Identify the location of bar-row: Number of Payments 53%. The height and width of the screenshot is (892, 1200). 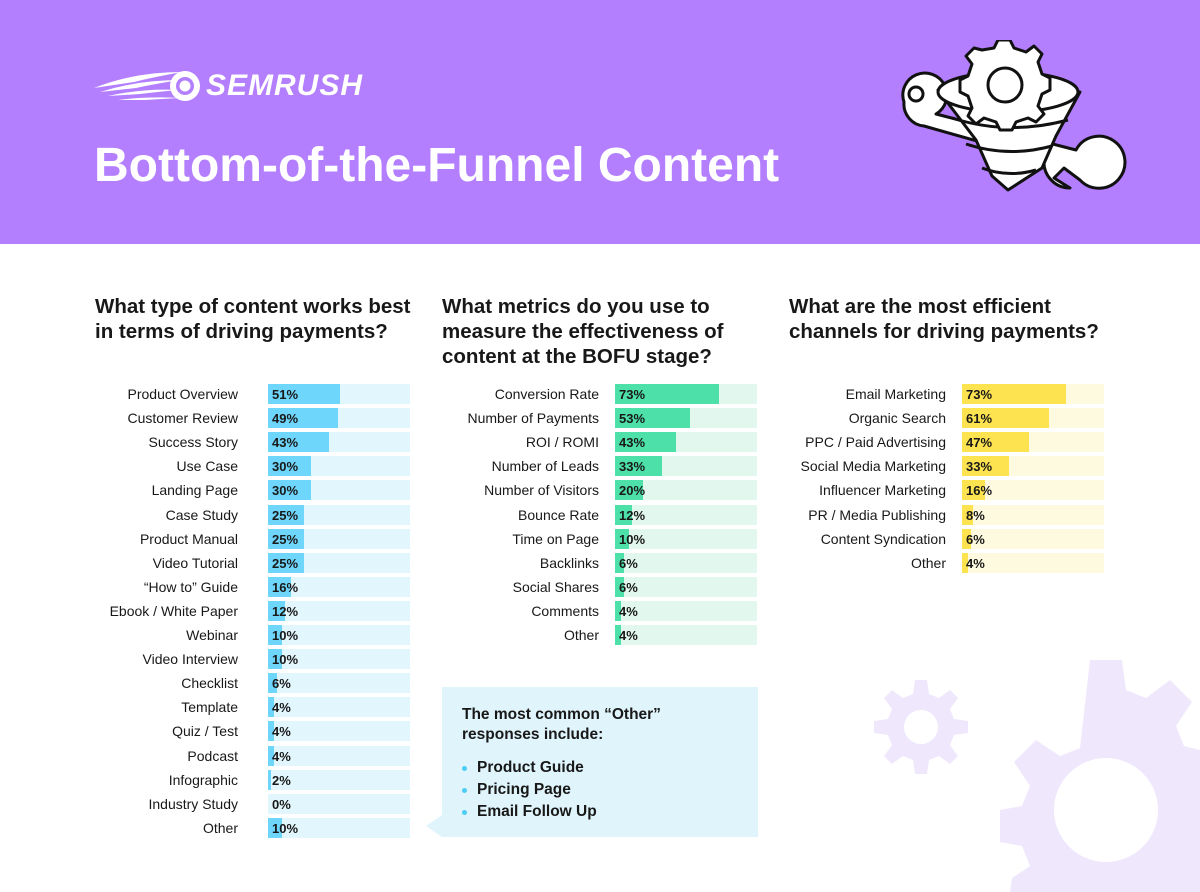
(599, 418).